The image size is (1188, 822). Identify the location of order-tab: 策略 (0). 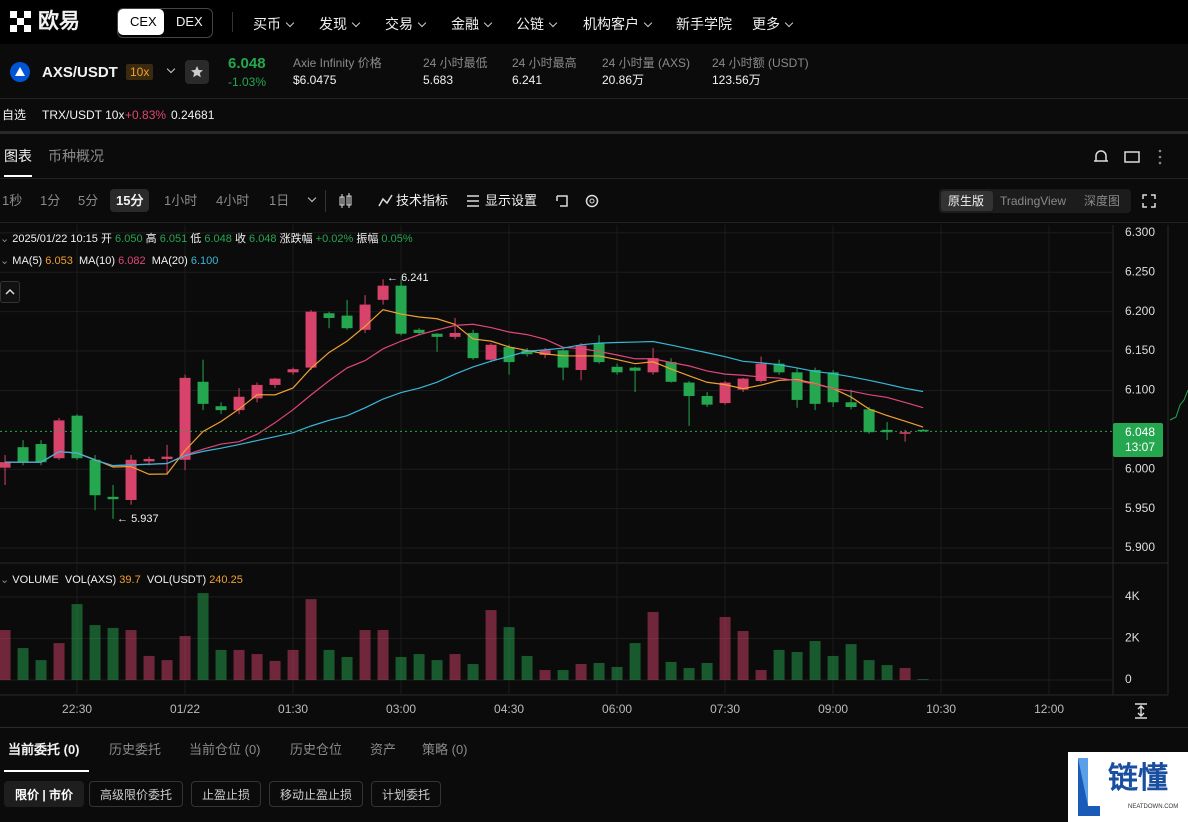
(445, 749).